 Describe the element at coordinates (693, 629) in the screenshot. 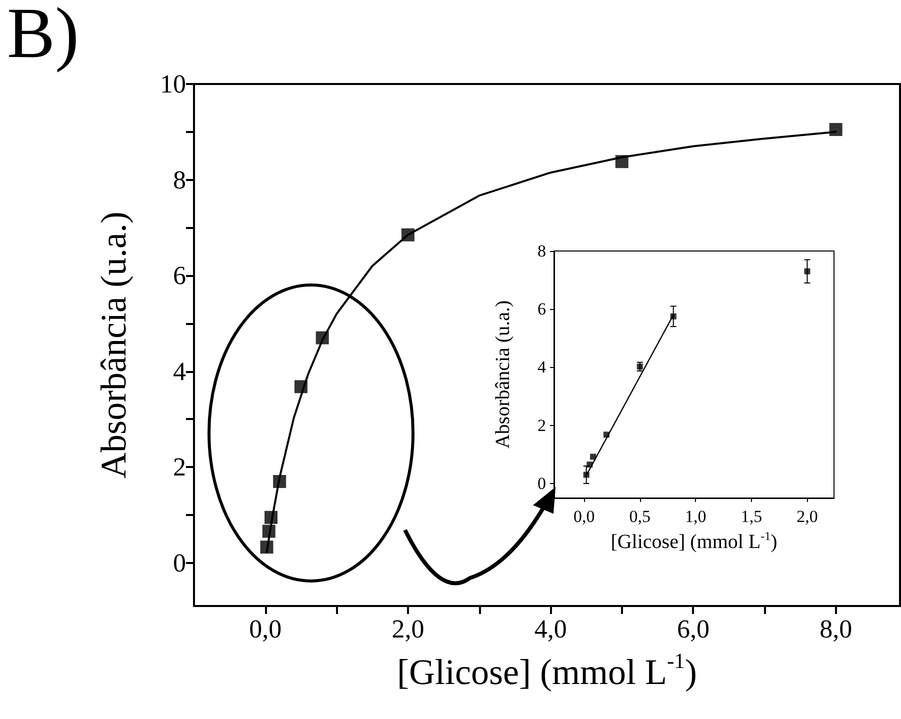

I see `x-tick-label: 6,0` at that location.